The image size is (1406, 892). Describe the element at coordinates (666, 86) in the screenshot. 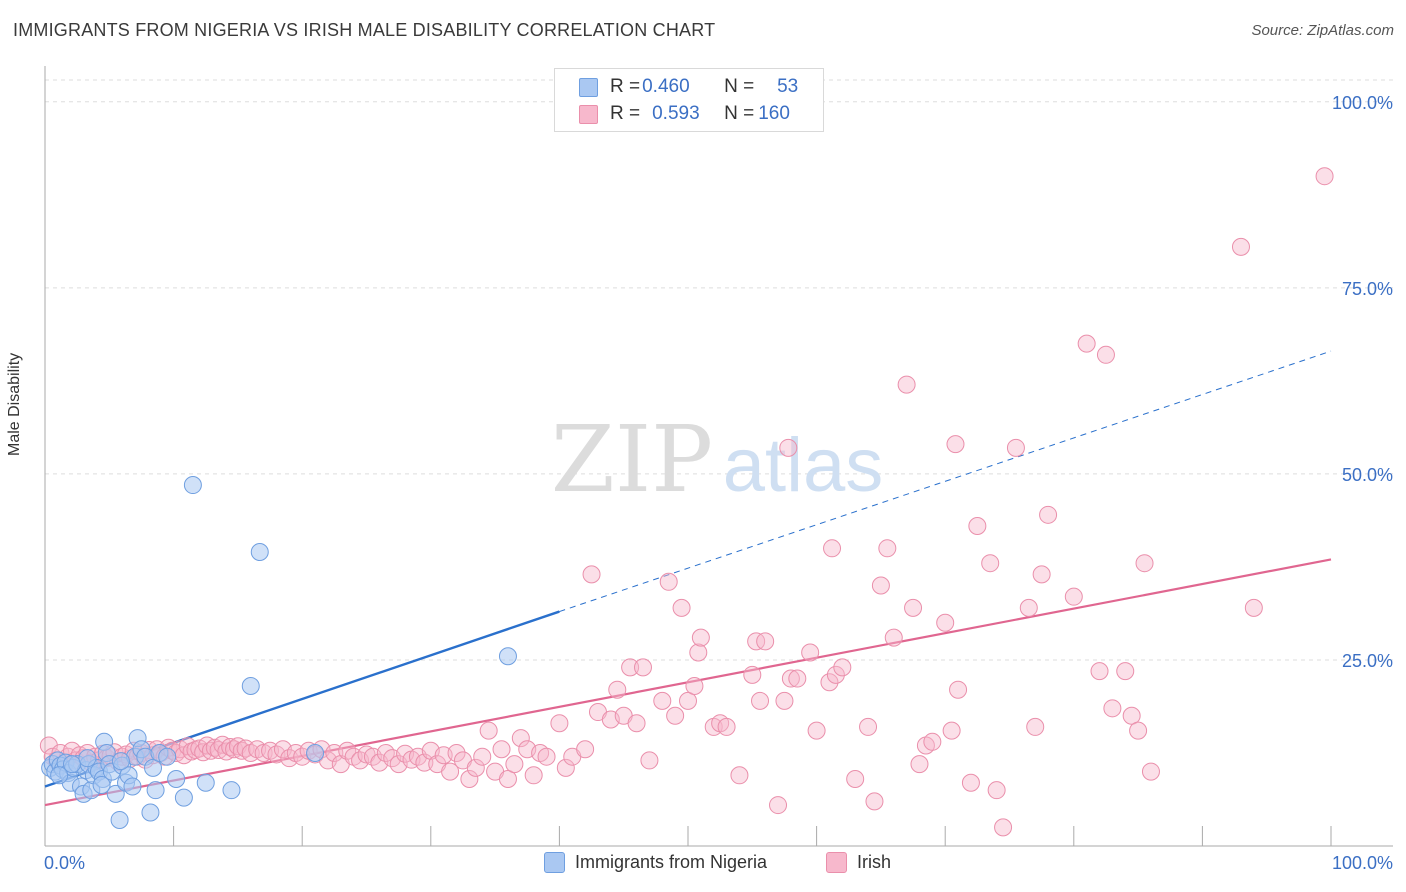

I see `legend-r-value: 0.460` at that location.